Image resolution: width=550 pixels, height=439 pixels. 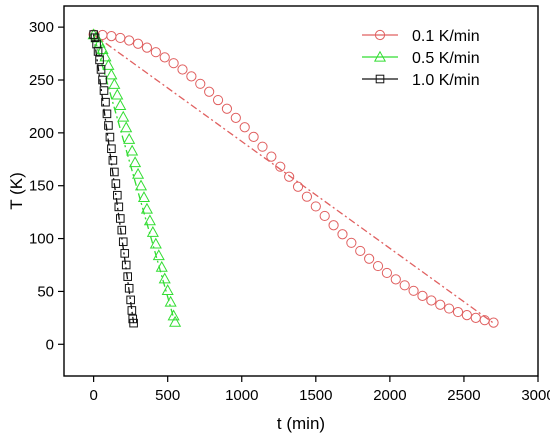 I want to click on y-tick-label: 200, so click(x=41, y=133).